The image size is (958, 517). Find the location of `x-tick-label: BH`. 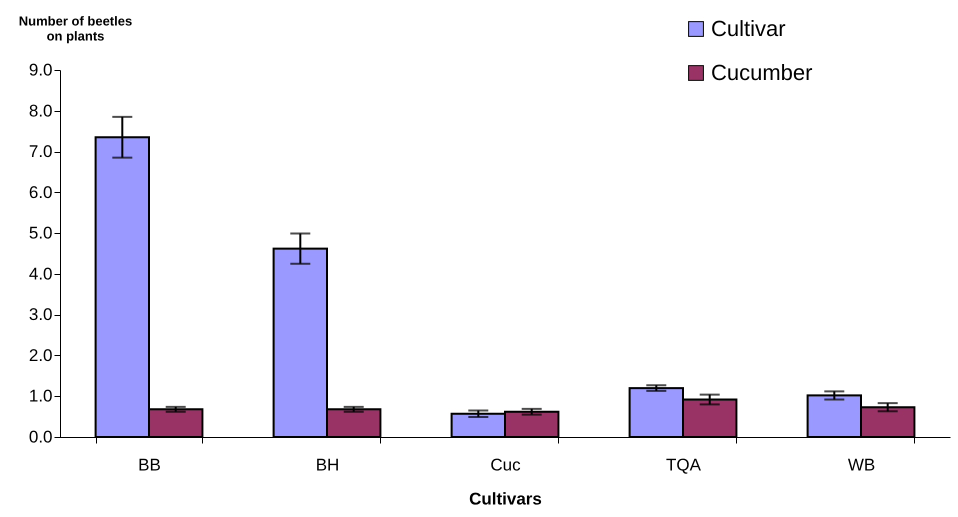

x-tick-label: BH is located at coordinates (328, 465).